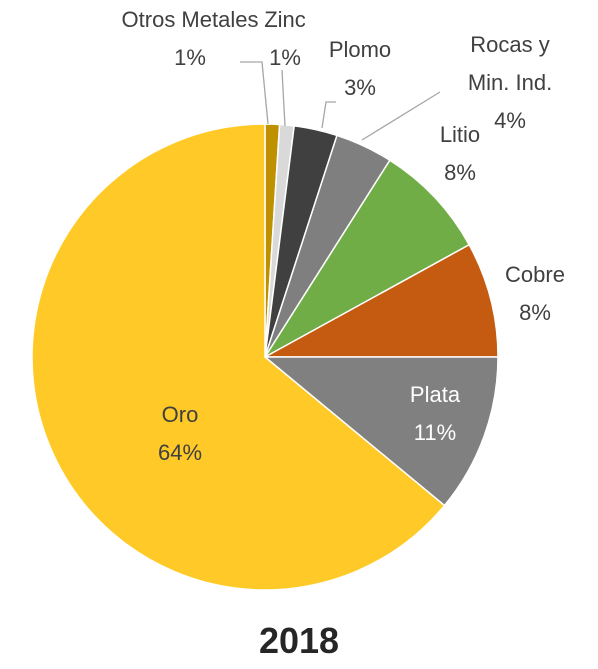 The image size is (598, 669). I want to click on value-label: 3%, so click(360, 87).